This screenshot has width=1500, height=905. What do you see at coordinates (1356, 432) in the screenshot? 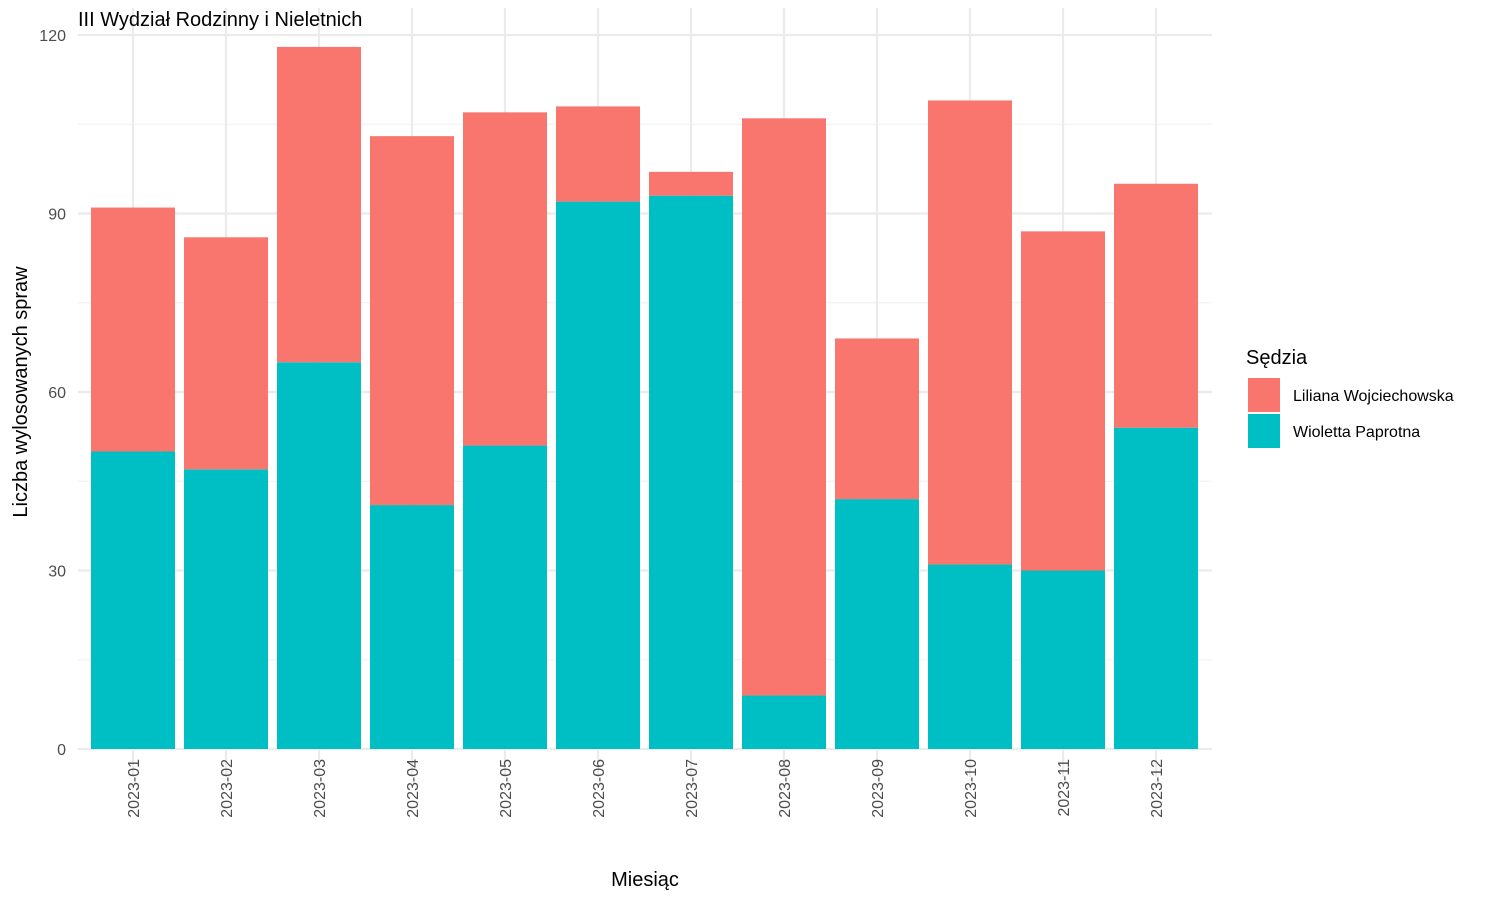
I see `legend-label: Wioletta Paprotna` at bounding box center [1356, 432].